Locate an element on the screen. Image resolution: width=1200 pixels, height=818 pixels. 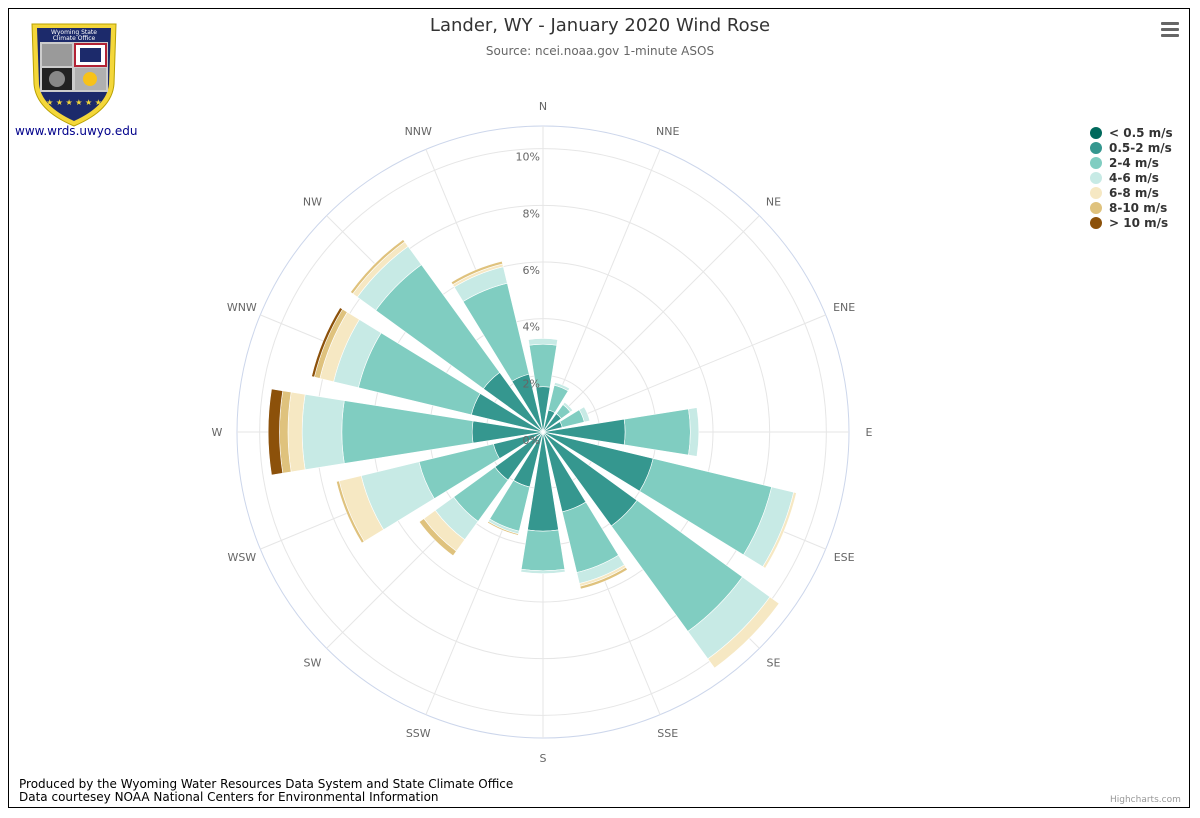
legend-item: 8-10 m/s is located at coordinates (1131, 207).